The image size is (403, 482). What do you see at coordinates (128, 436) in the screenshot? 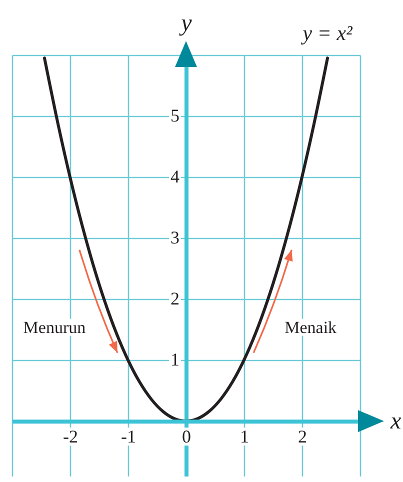
I see `x-tick-label: -1` at bounding box center [128, 436].